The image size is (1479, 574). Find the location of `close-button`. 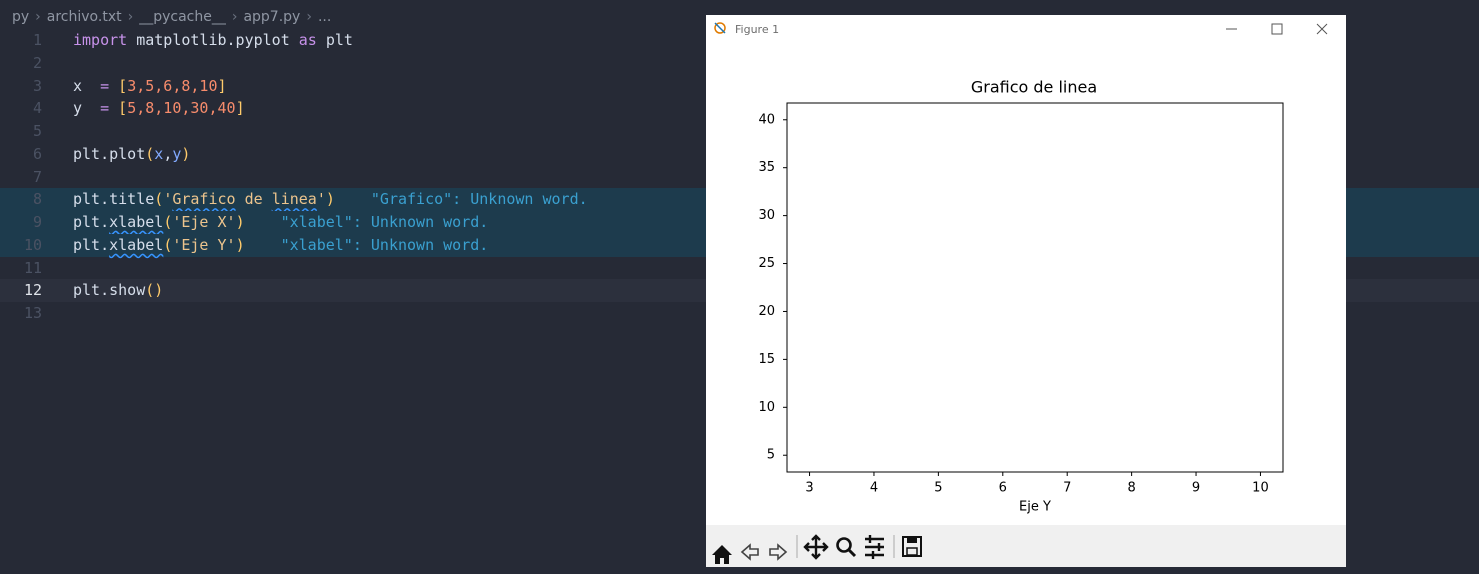

close-button is located at coordinates (1322, 29).